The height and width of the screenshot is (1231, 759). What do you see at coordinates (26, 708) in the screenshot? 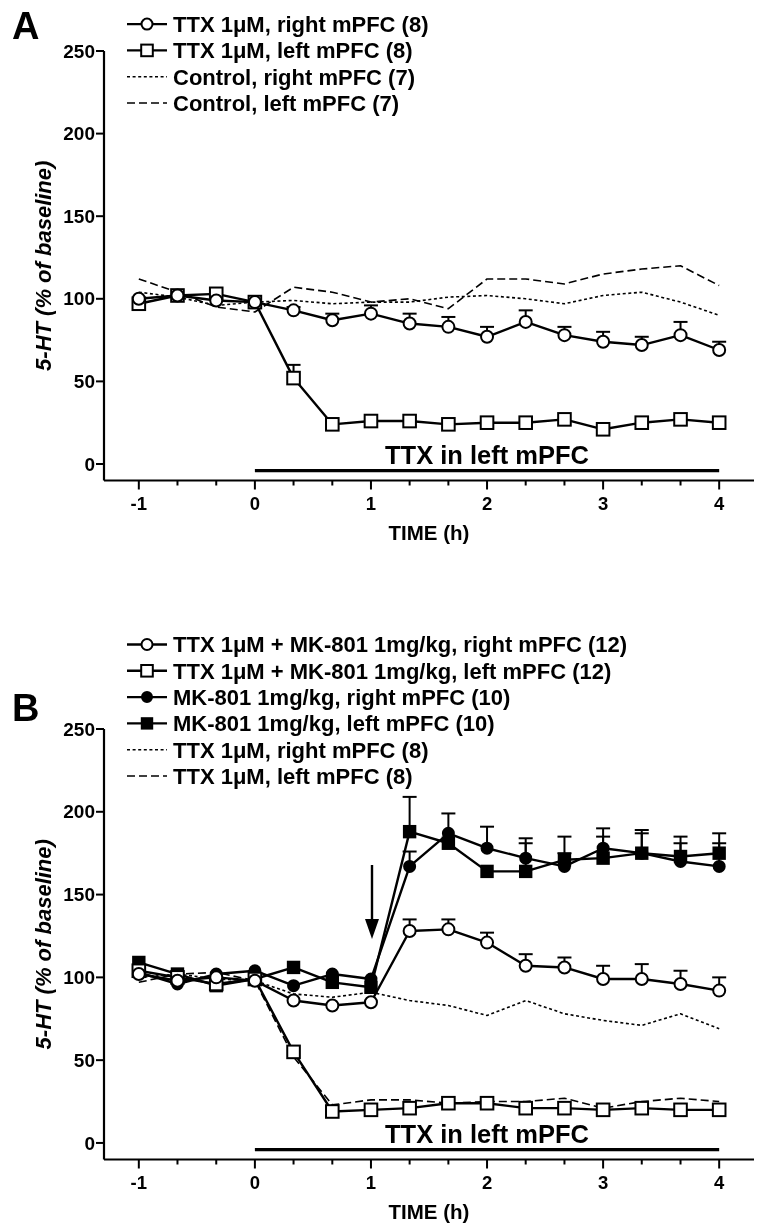
I see `chart-title: B` at bounding box center [26, 708].